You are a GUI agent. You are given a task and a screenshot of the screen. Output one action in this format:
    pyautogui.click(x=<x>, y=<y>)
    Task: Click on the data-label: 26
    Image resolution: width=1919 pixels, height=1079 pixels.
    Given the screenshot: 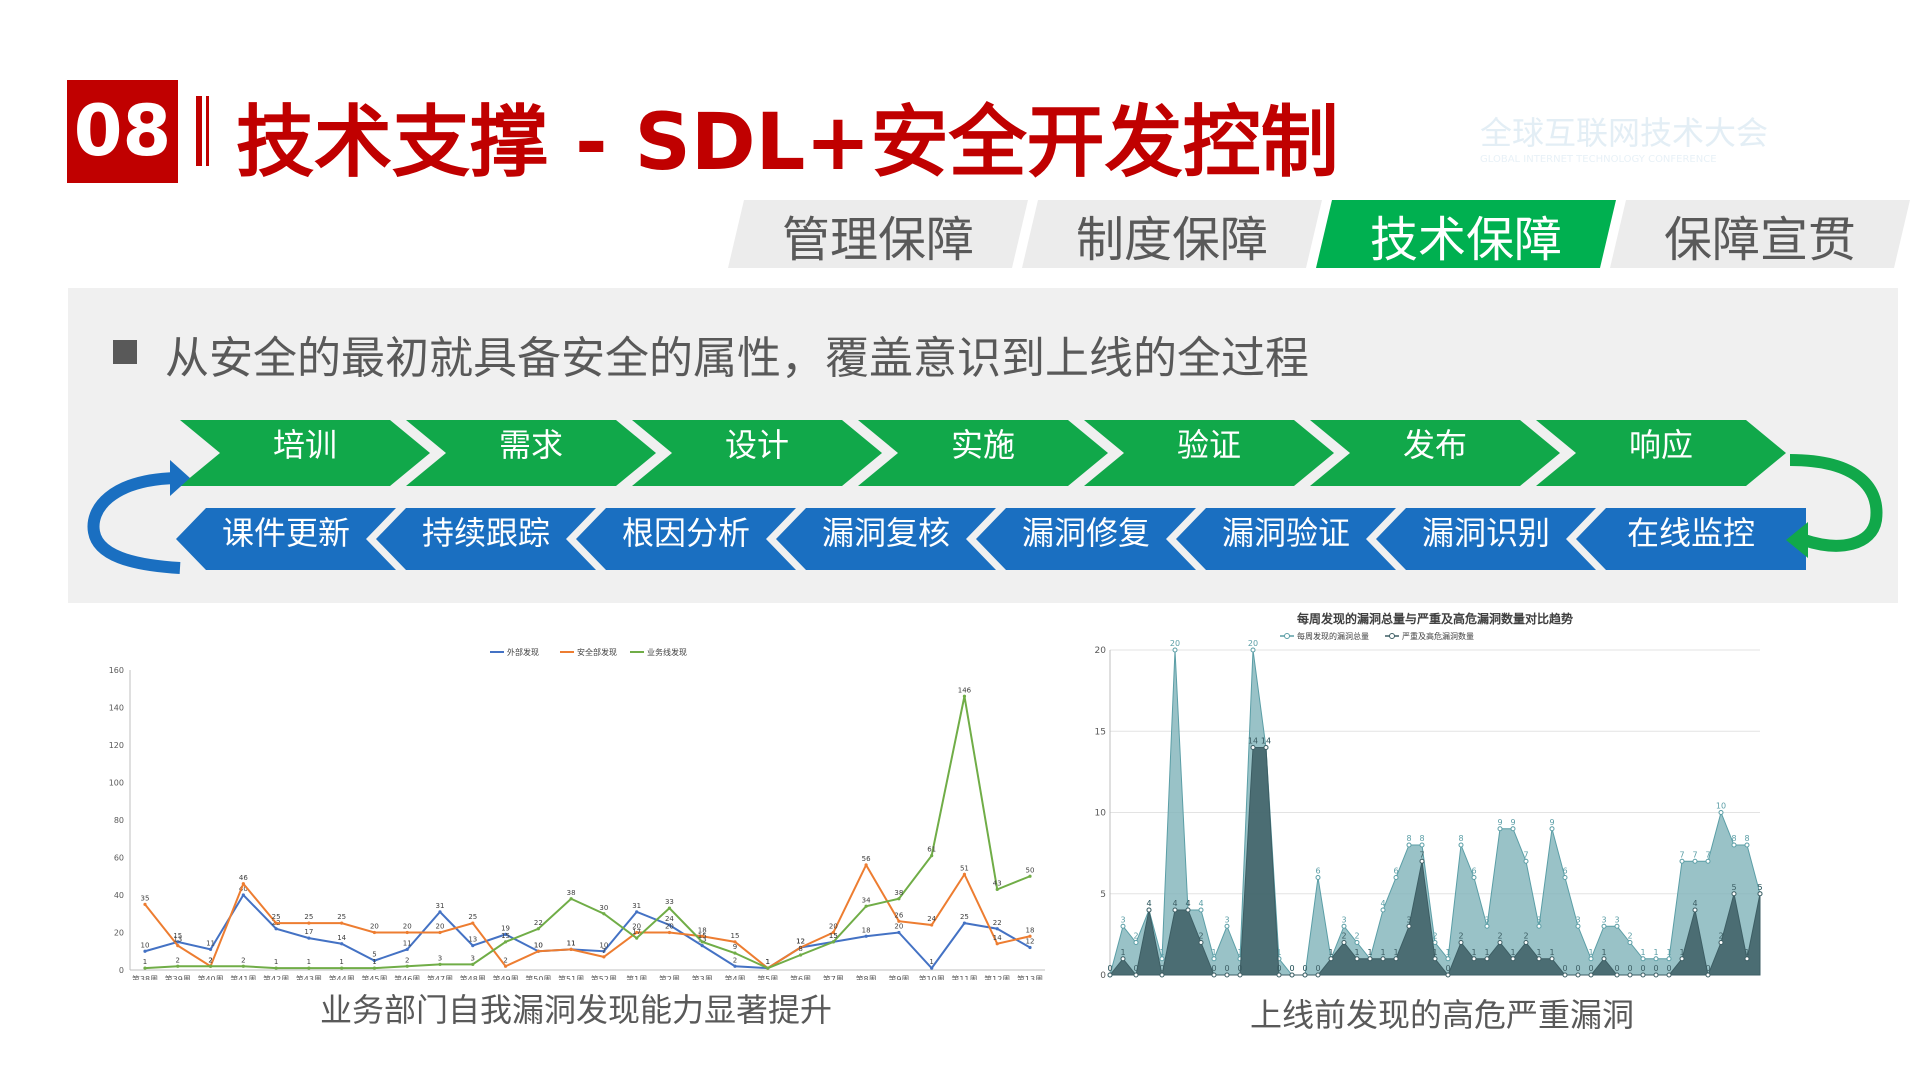 What is the action you would take?
    pyautogui.click(x=898, y=915)
    